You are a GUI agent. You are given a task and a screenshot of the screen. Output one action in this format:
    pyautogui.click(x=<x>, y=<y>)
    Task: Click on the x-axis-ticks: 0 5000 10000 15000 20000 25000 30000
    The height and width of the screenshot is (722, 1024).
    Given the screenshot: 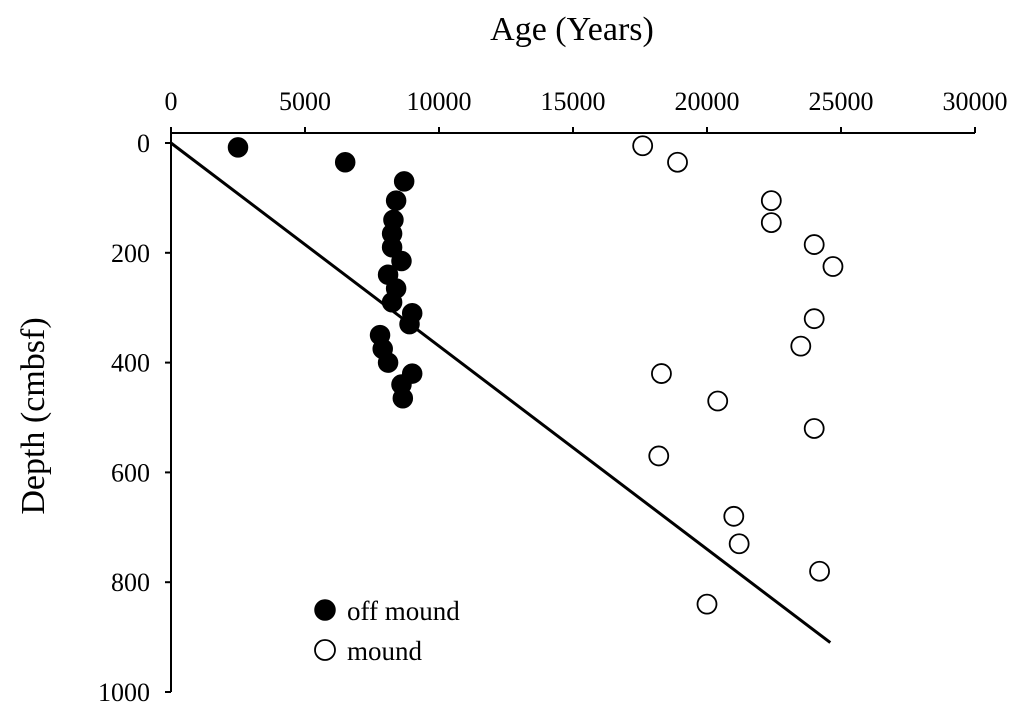 What is the action you would take?
    pyautogui.click(x=586, y=110)
    